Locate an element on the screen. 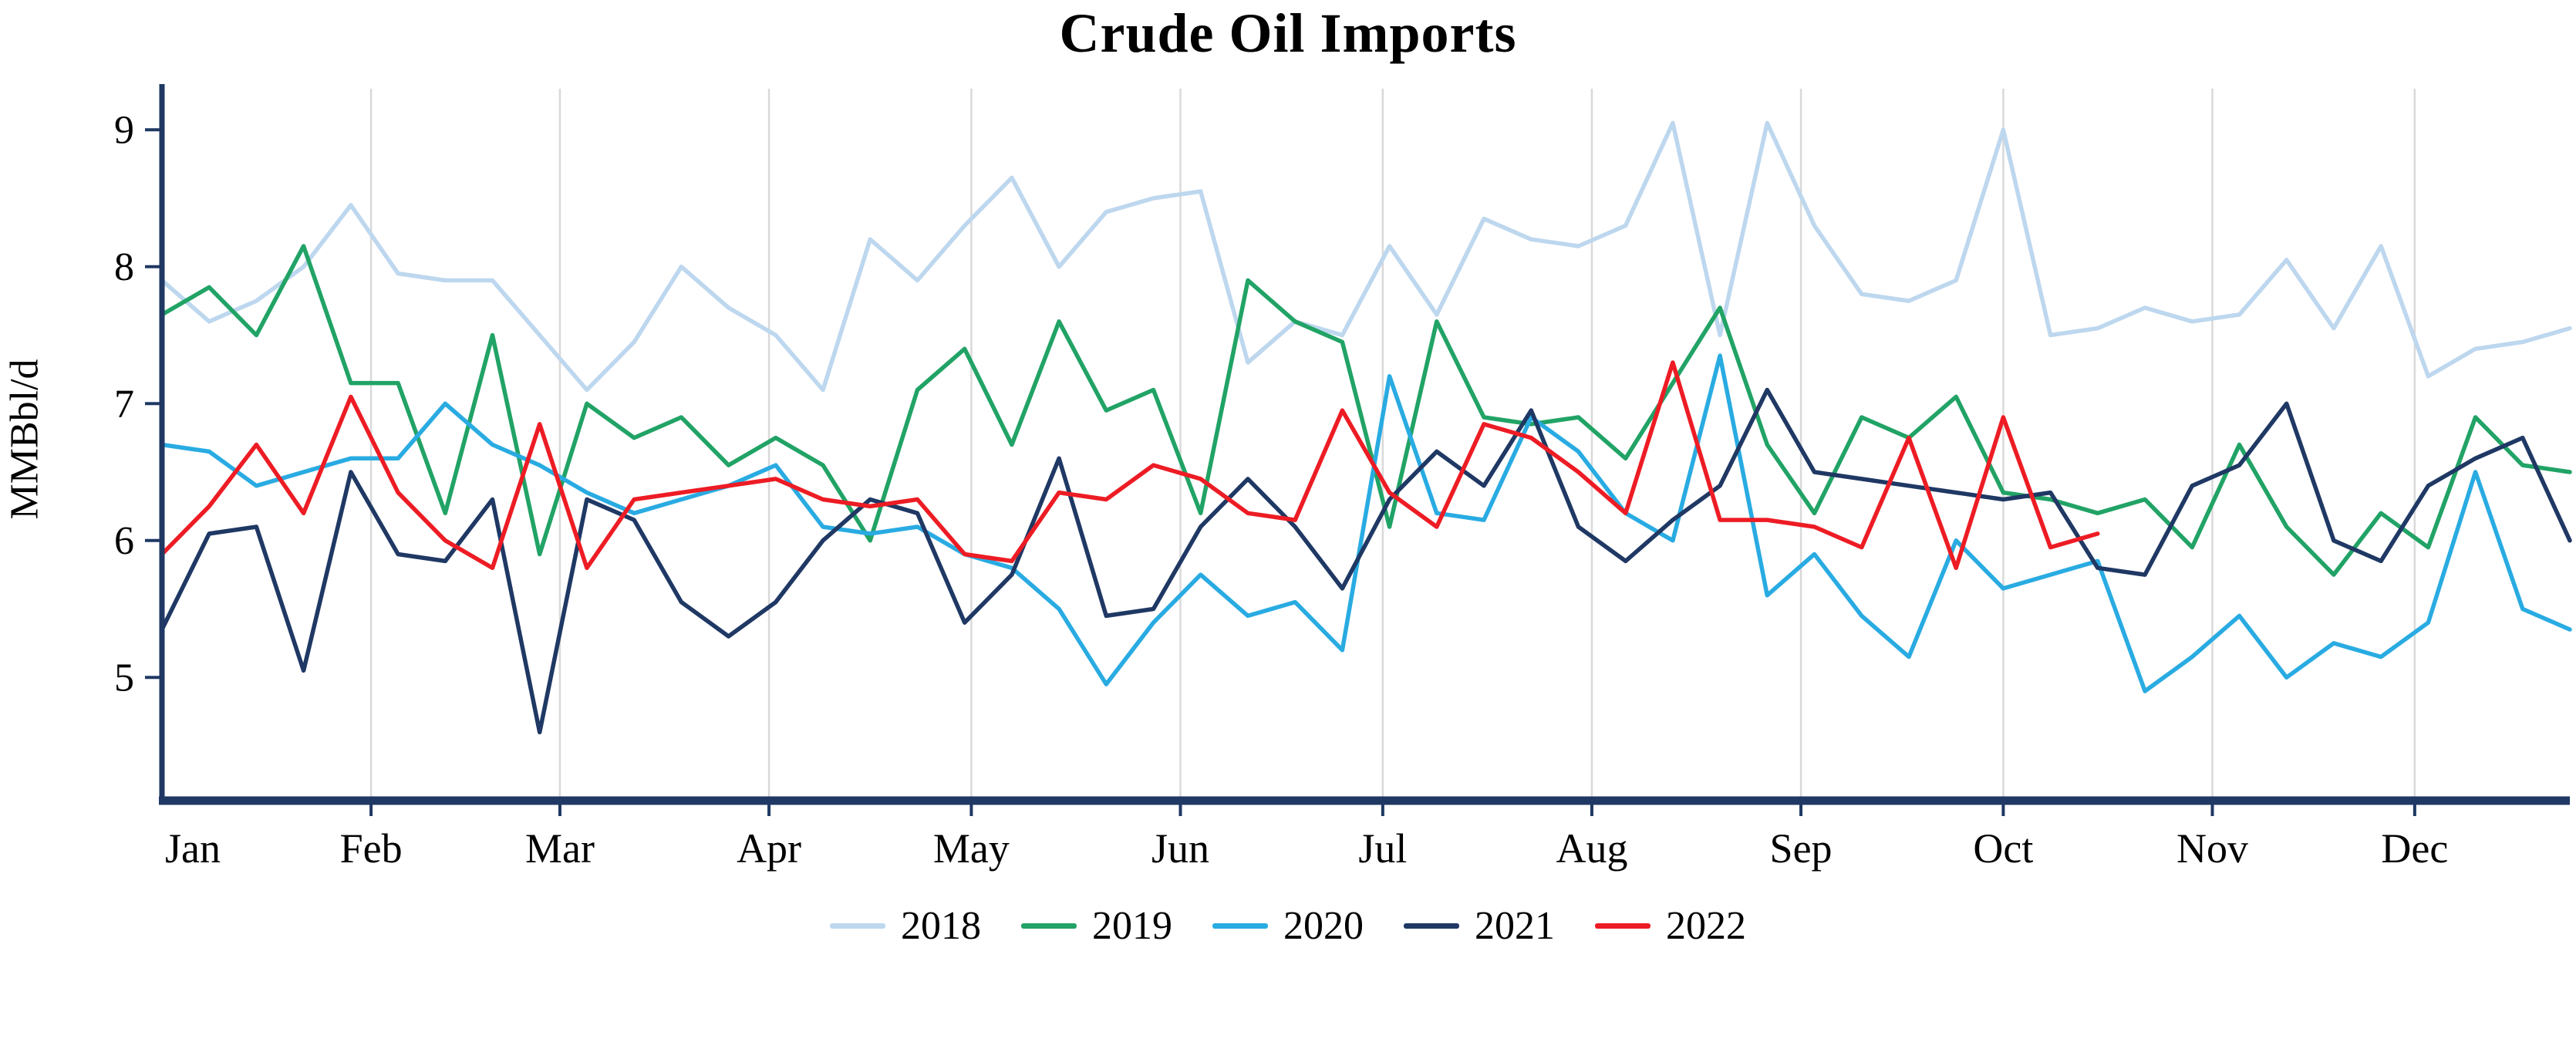 The height and width of the screenshot is (1049, 2576). y-tick-label: 5 is located at coordinates (124, 678).